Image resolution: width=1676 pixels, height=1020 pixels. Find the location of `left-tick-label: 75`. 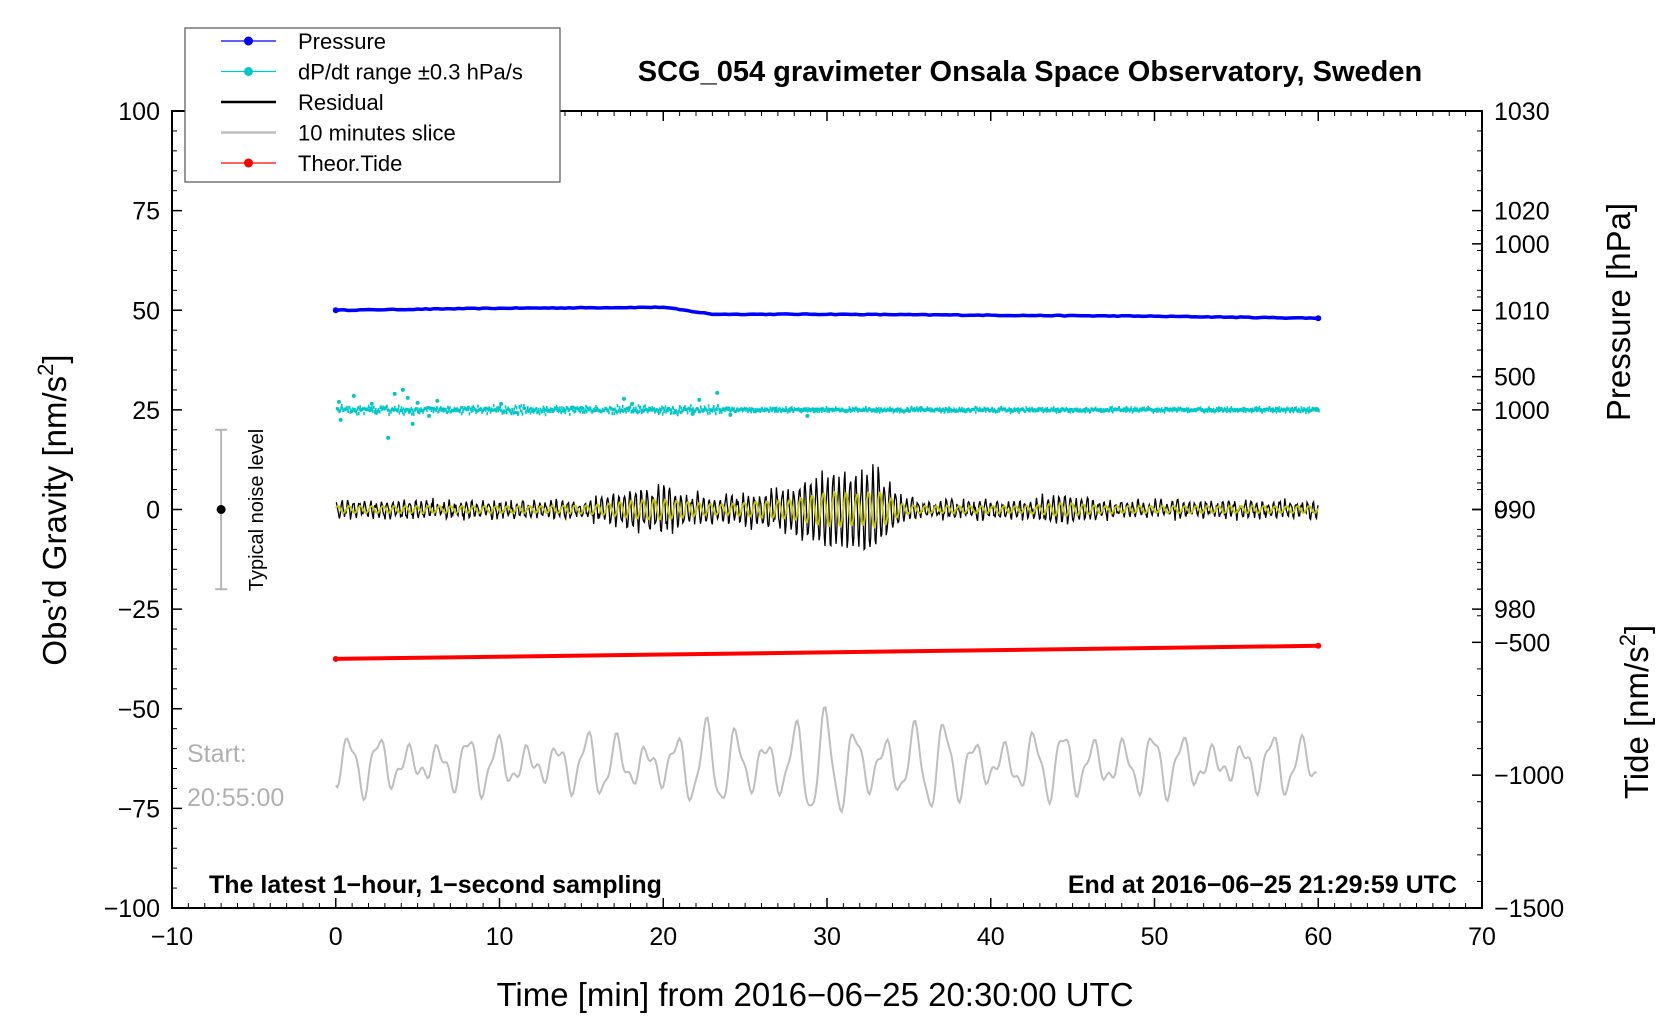

left-tick-label: 75 is located at coordinates (146, 212).